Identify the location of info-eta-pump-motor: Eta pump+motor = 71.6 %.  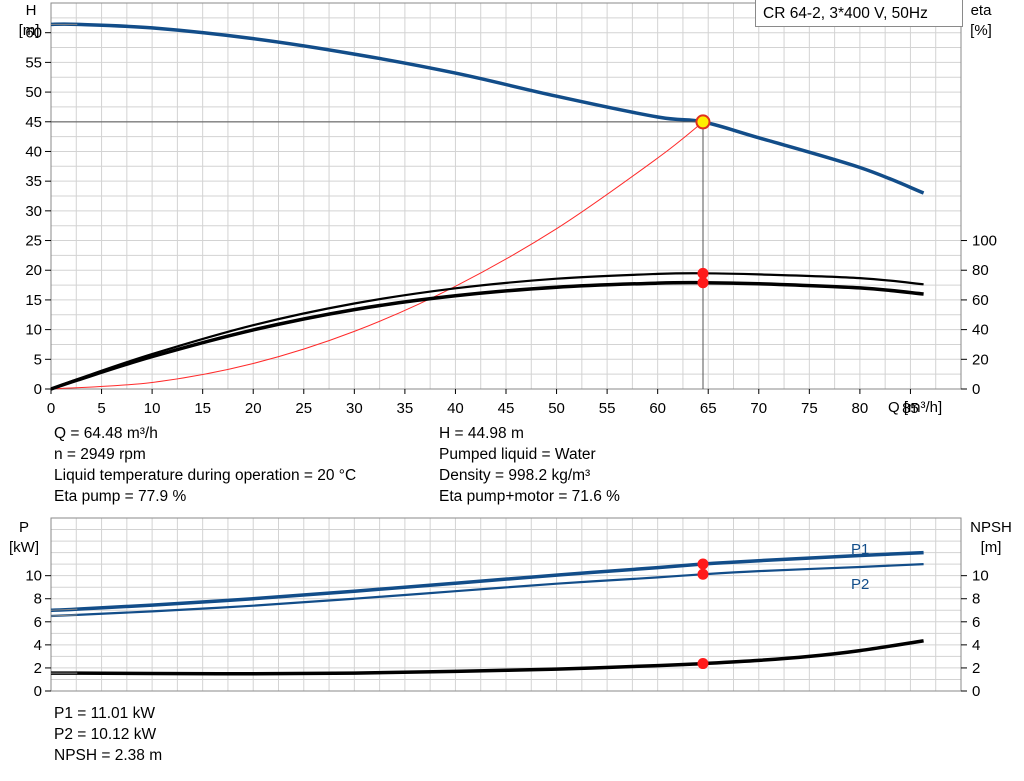
(529, 496).